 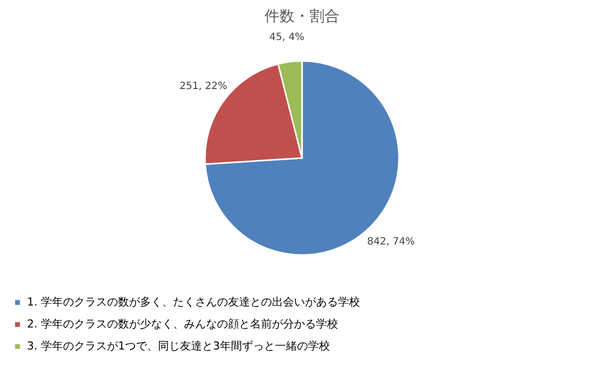 What do you see at coordinates (182, 324) in the screenshot?
I see `legend-label: 2. 学年のクラスの数が少なく、みんなの顔と名前が分かる学校` at bounding box center [182, 324].